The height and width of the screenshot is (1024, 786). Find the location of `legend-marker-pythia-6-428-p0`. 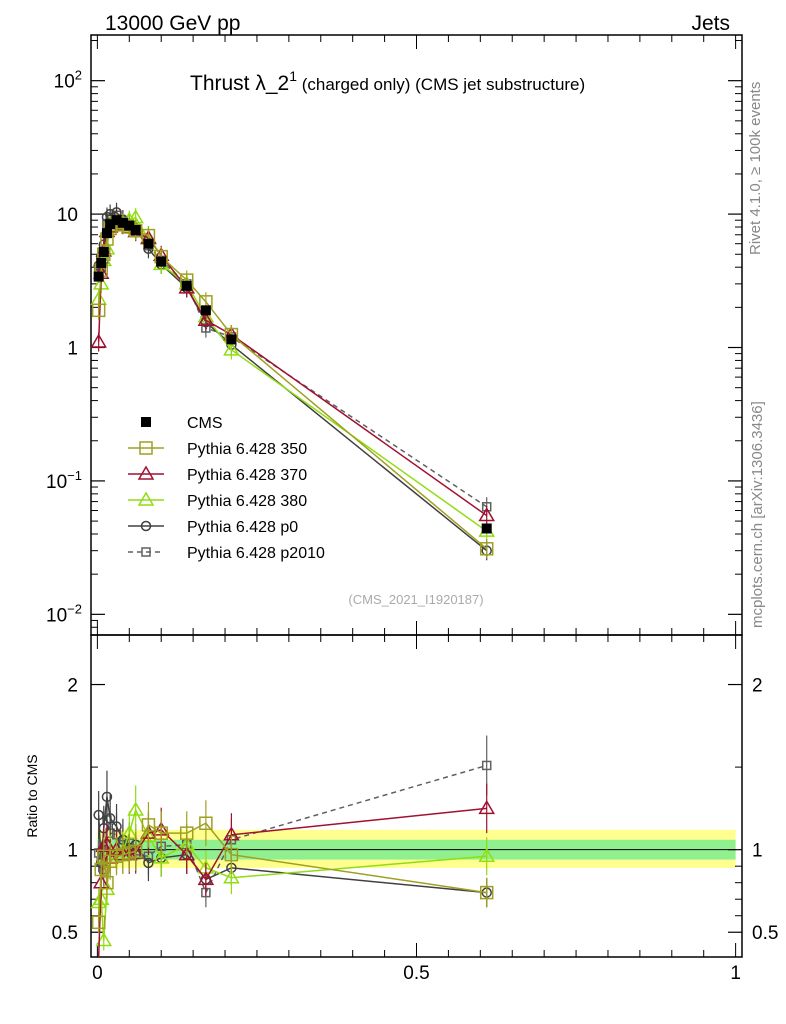

legend-marker-pythia-6-428-p0 is located at coordinates (146, 526).